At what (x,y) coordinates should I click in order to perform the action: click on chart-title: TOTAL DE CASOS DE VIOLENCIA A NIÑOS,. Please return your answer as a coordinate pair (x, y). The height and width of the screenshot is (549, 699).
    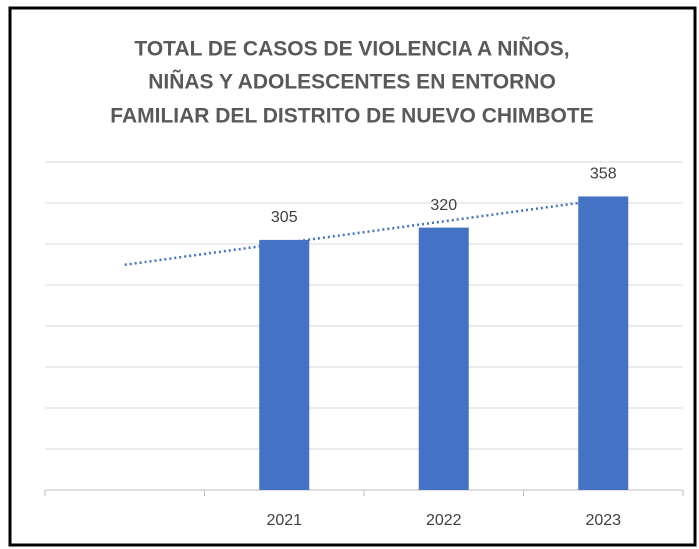
    Looking at the image, I should click on (351, 49).